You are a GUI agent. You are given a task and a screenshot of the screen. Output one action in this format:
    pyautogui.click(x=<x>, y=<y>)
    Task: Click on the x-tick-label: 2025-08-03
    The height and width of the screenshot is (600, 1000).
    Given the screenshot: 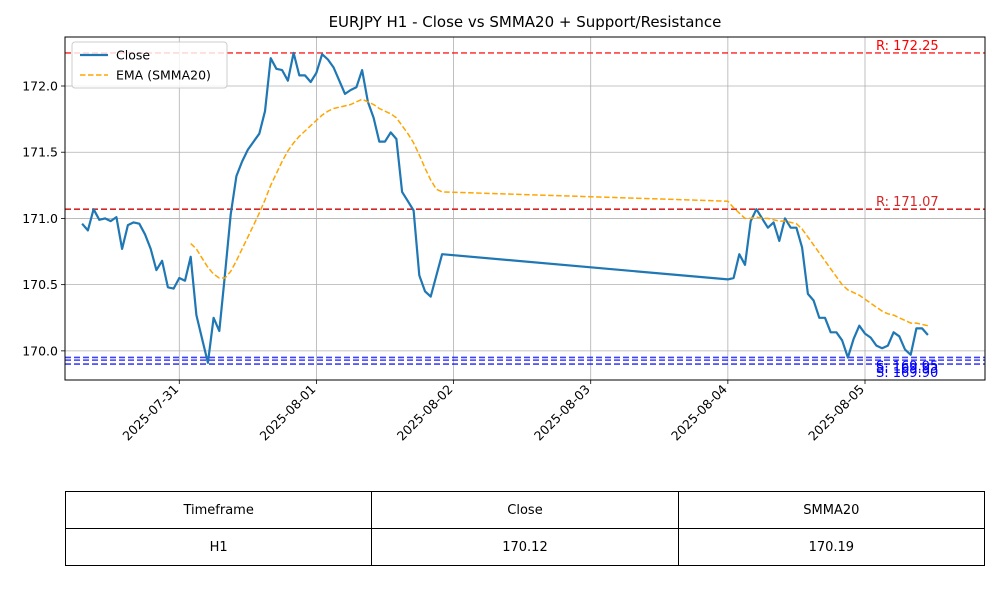 What is the action you would take?
    pyautogui.click(x=562, y=413)
    